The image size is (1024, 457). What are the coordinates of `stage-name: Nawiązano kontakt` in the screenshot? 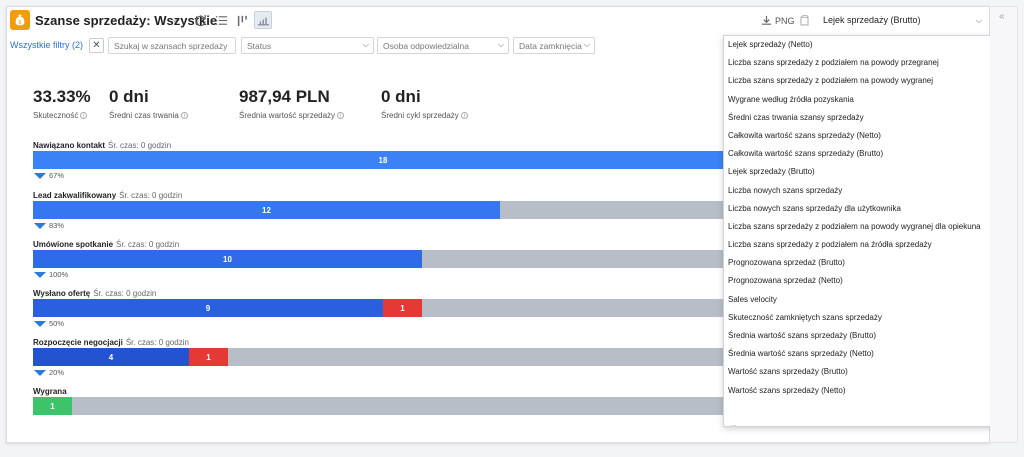 It's located at (69, 145).